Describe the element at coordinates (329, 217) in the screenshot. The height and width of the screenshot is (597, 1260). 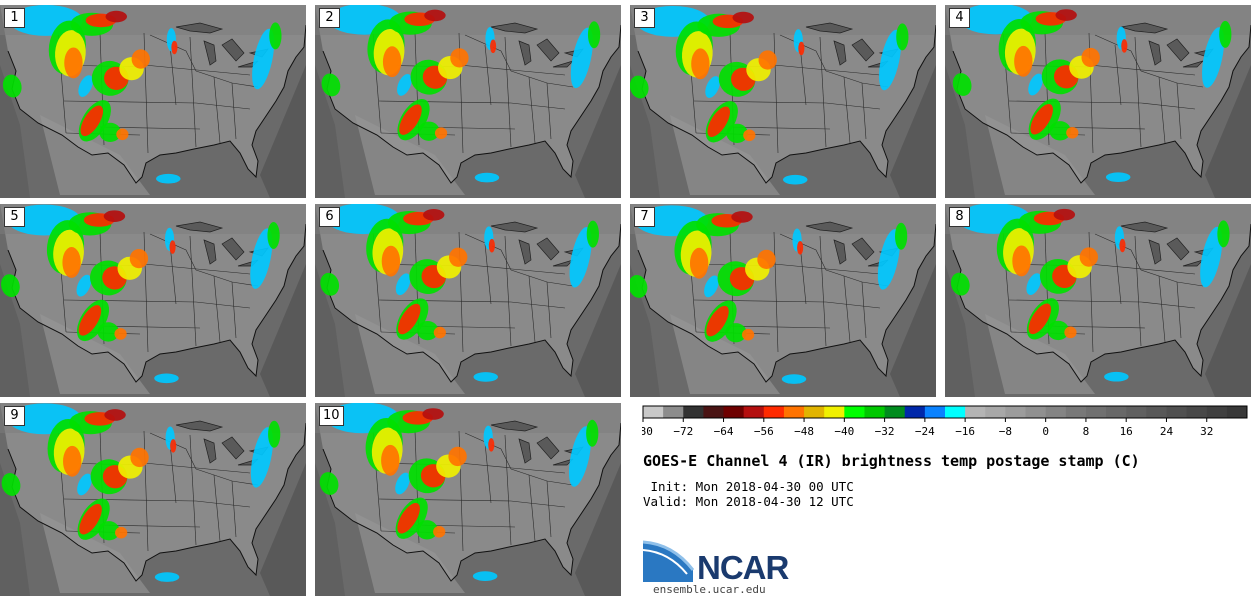
I see `panel-label: 6` at that location.